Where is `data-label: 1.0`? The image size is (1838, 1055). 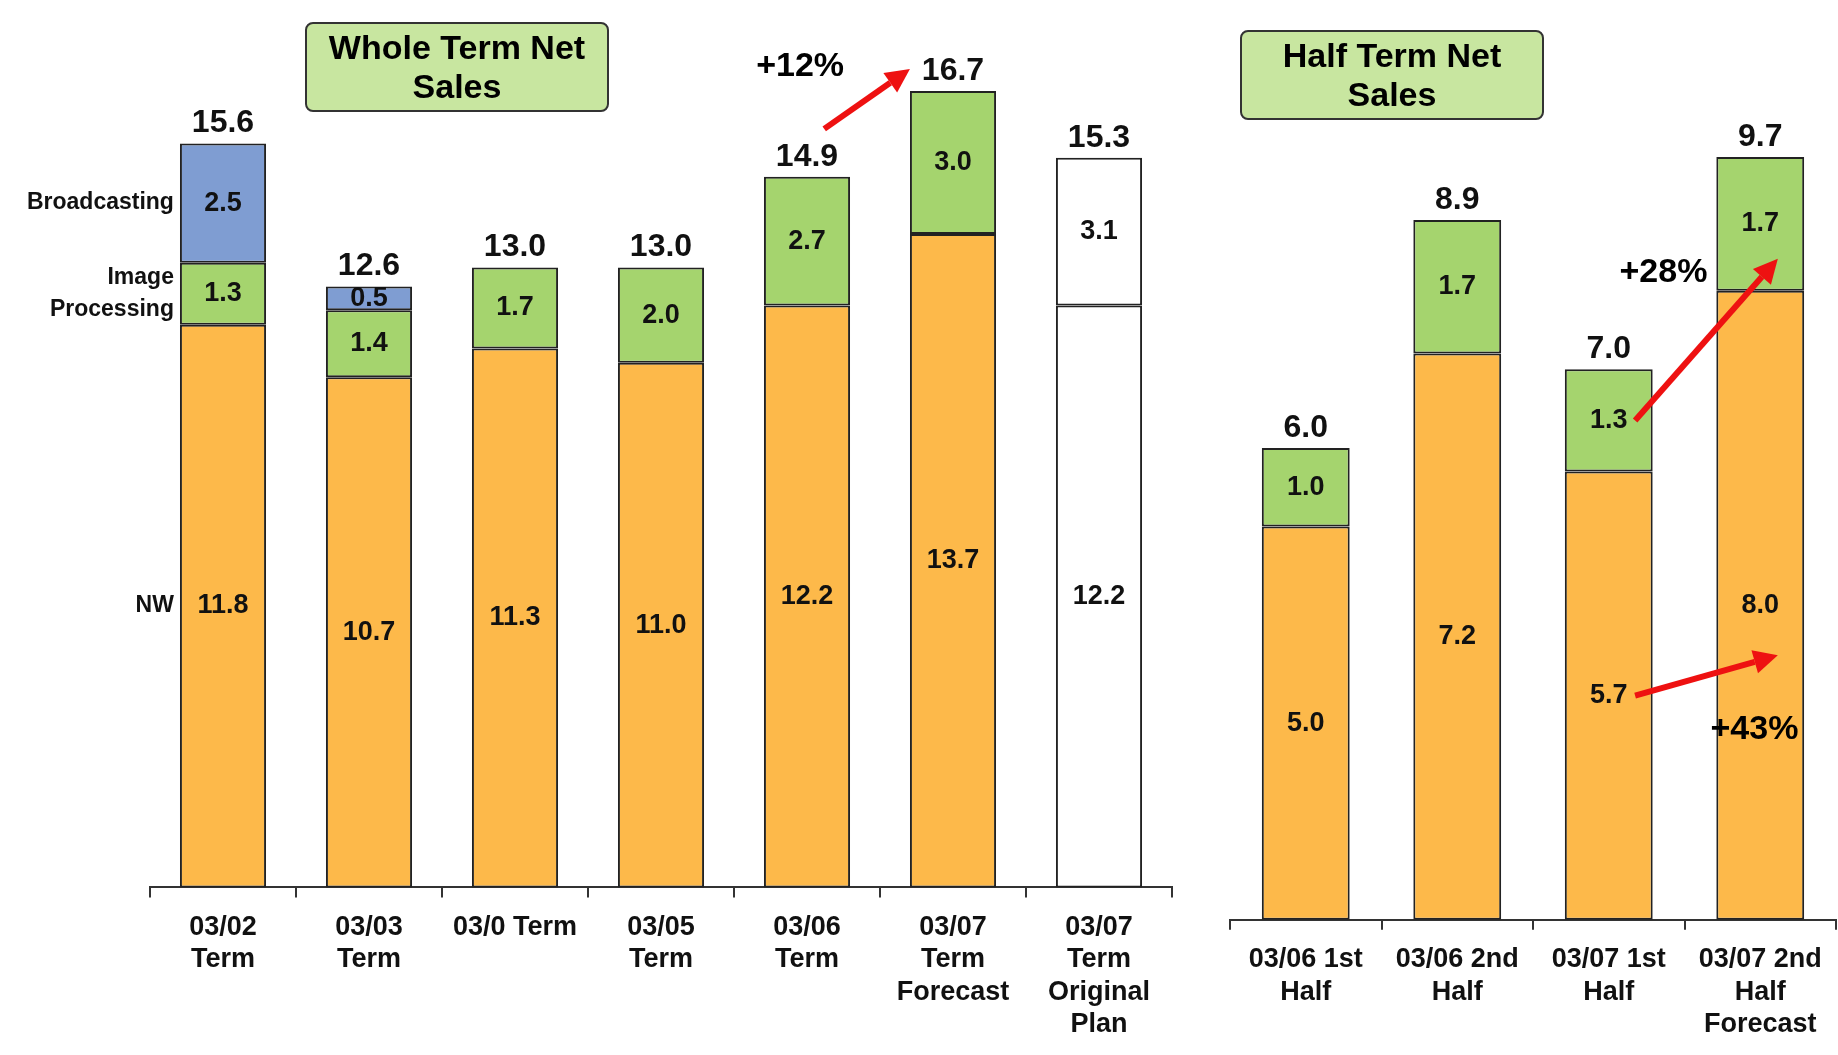
data-label: 1.0 is located at coordinates (1305, 485).